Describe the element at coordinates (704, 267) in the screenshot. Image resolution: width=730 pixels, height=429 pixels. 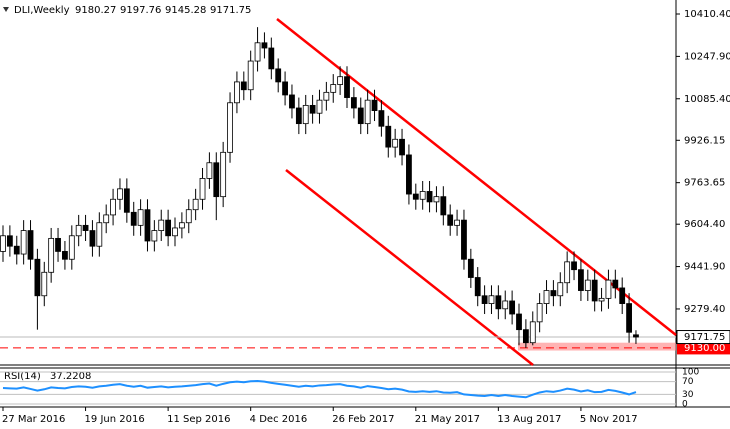
I see `y-tick-label: 9441.90` at that location.